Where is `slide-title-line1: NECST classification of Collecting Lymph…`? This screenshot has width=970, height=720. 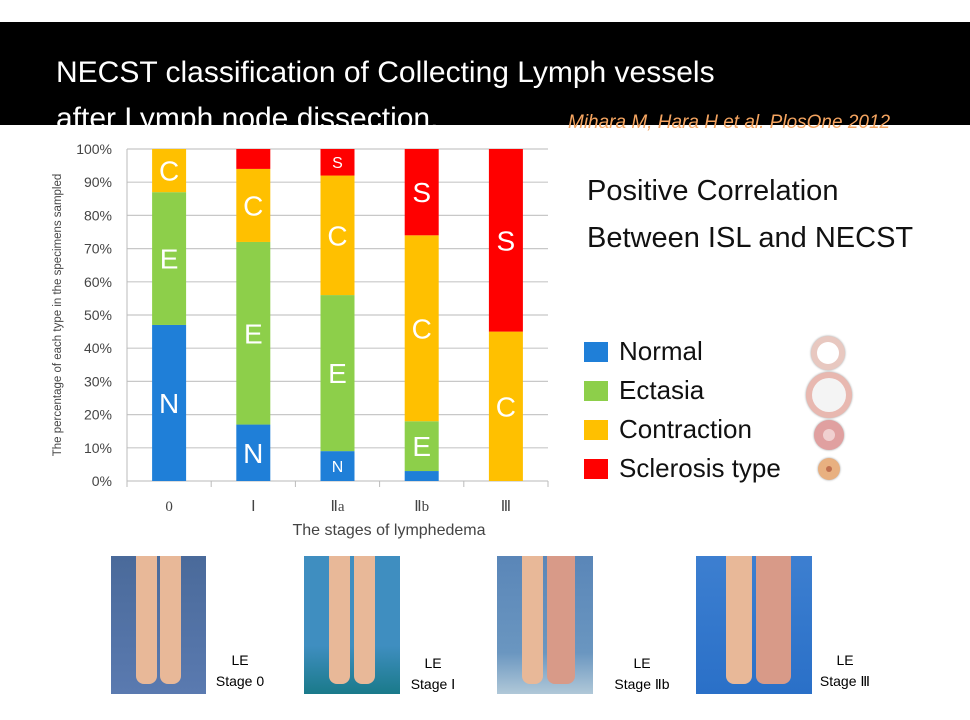 slide-title-line1: NECST classification of Collecting Lymph… is located at coordinates (385, 72).